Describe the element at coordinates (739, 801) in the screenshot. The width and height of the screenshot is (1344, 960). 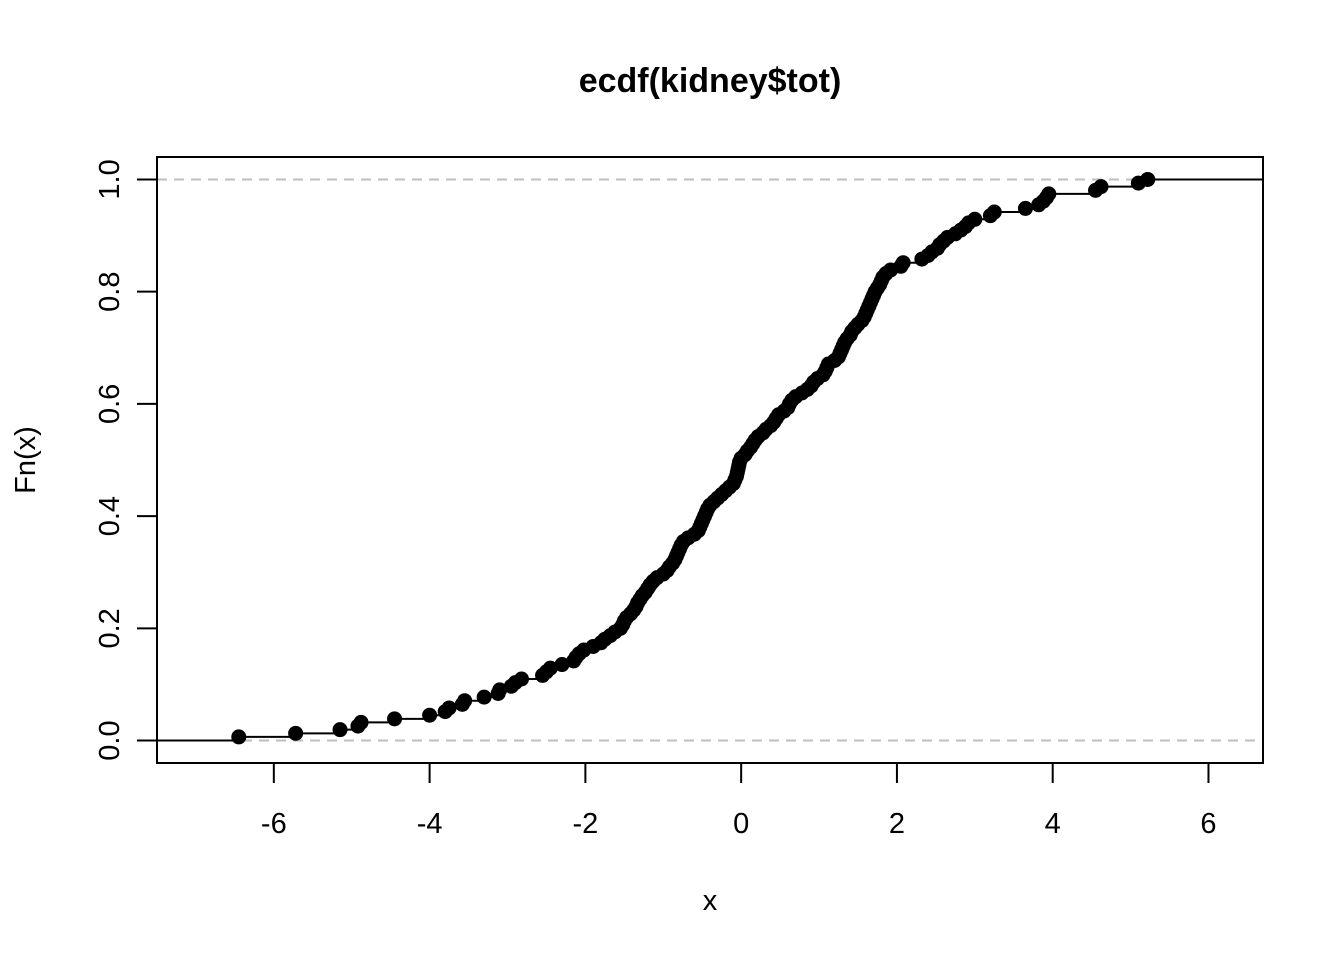
I see `x-axis: -6 -4 -2 0 2 4 6` at that location.